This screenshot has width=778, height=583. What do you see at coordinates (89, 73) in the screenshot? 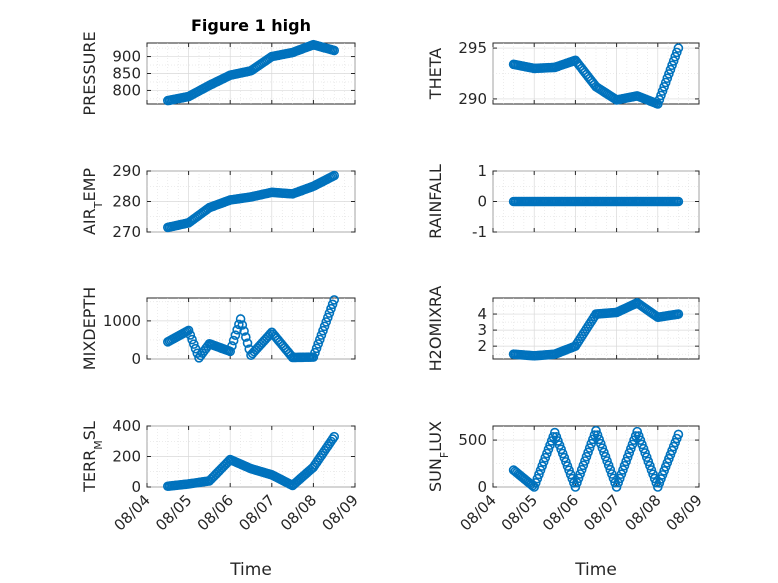
I see `ylabel-pressure: PRESSURE` at bounding box center [89, 73].